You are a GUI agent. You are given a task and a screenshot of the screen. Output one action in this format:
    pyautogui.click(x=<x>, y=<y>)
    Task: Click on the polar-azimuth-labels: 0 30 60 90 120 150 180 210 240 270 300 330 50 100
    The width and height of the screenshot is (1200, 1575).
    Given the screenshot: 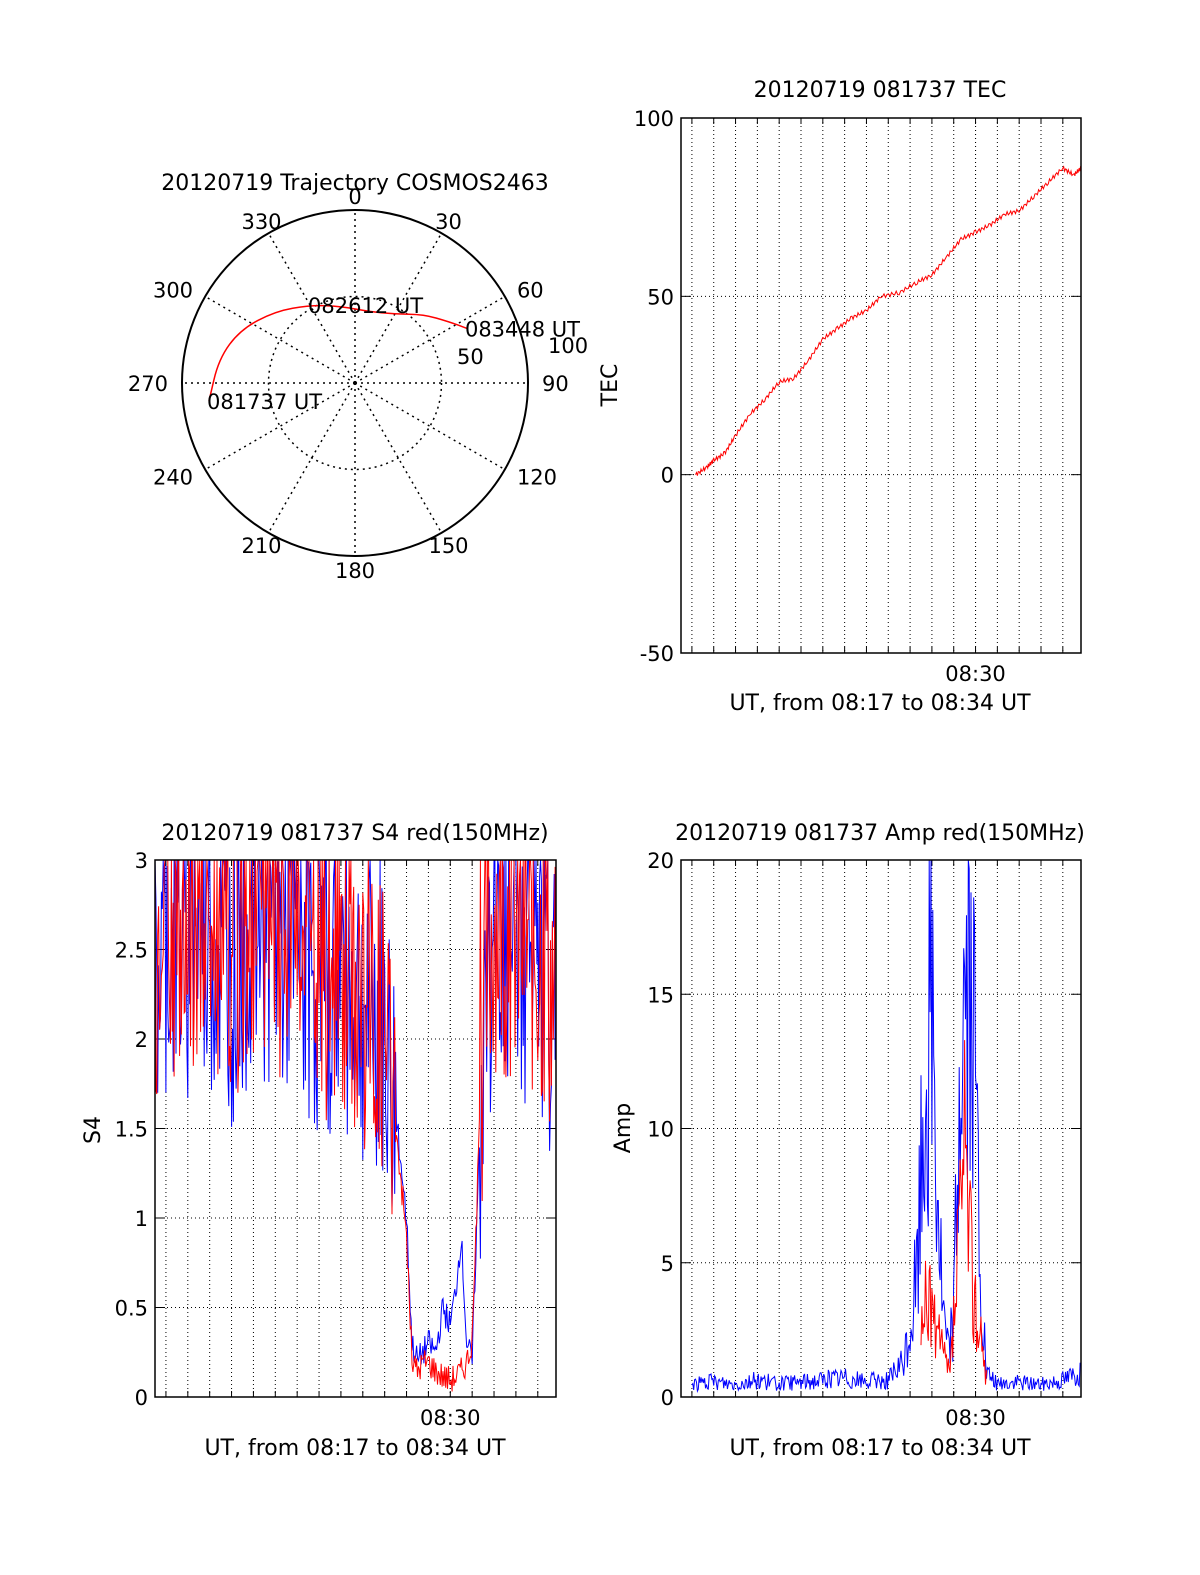 What is the action you would take?
    pyautogui.click(x=358, y=384)
    